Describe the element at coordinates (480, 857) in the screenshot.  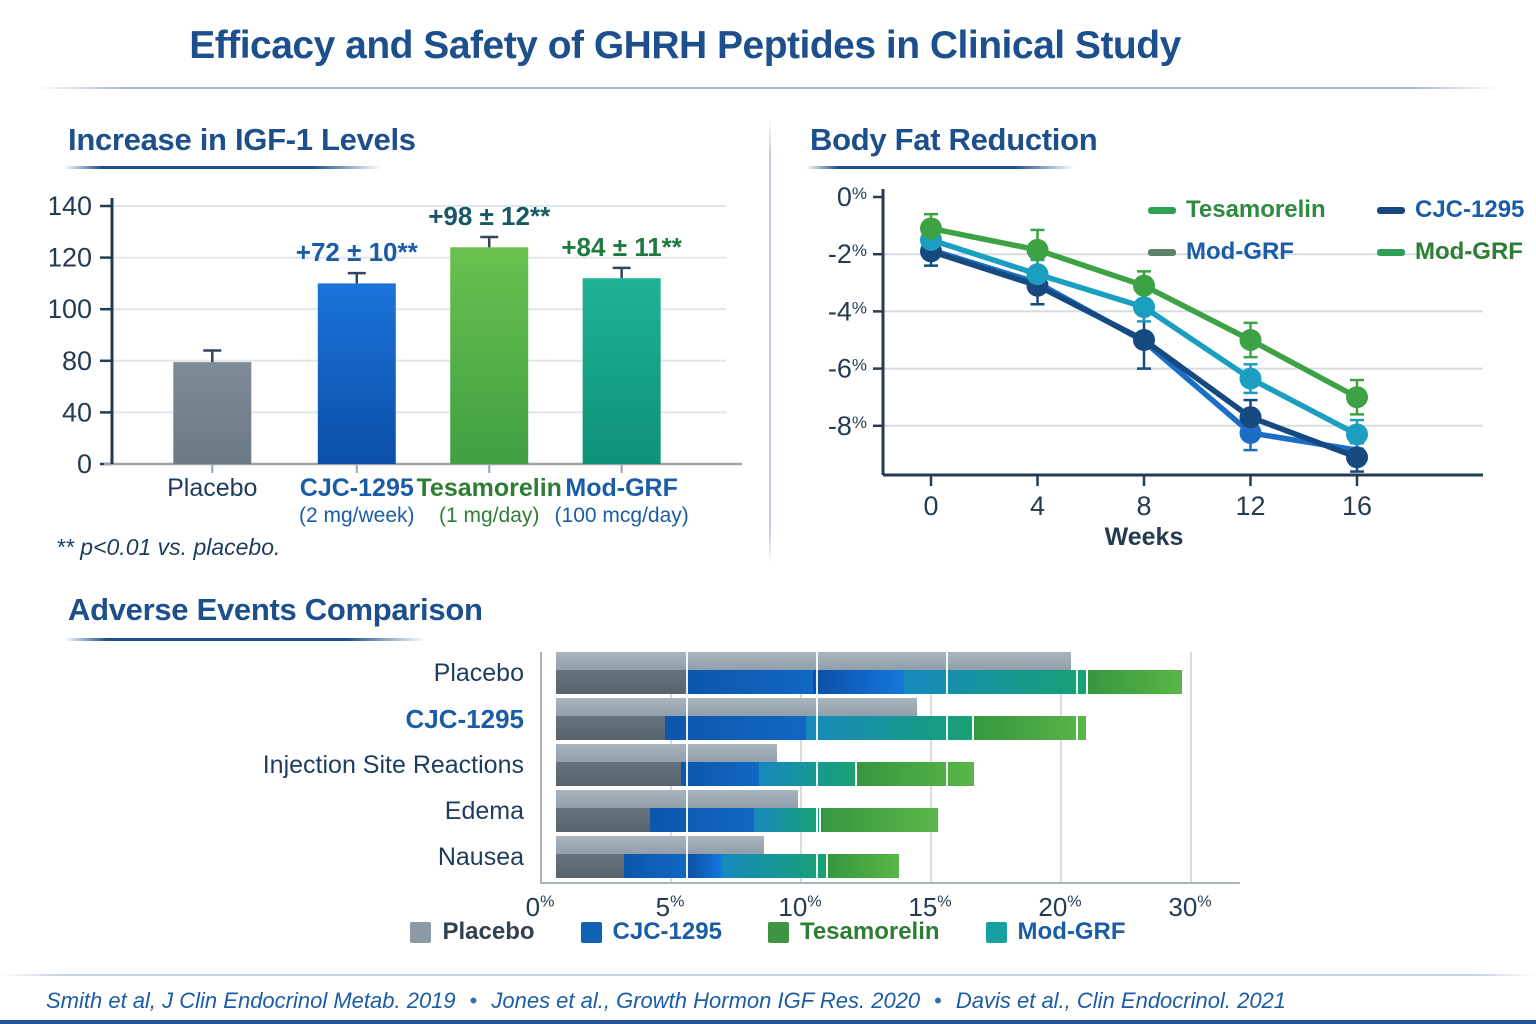
I see `ae-row-label: Nausea` at that location.